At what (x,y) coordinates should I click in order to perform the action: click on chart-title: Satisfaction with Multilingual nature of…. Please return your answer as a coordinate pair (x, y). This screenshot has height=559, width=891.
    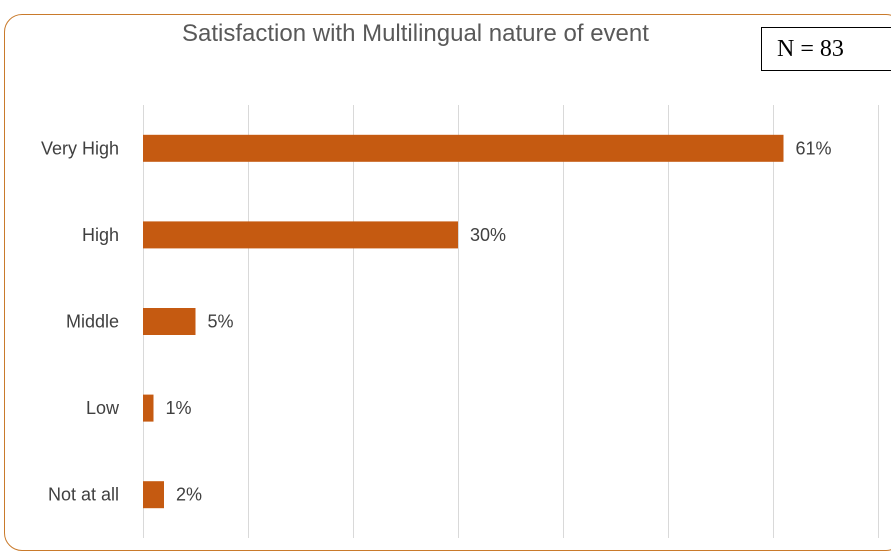
    Looking at the image, I should click on (415, 33).